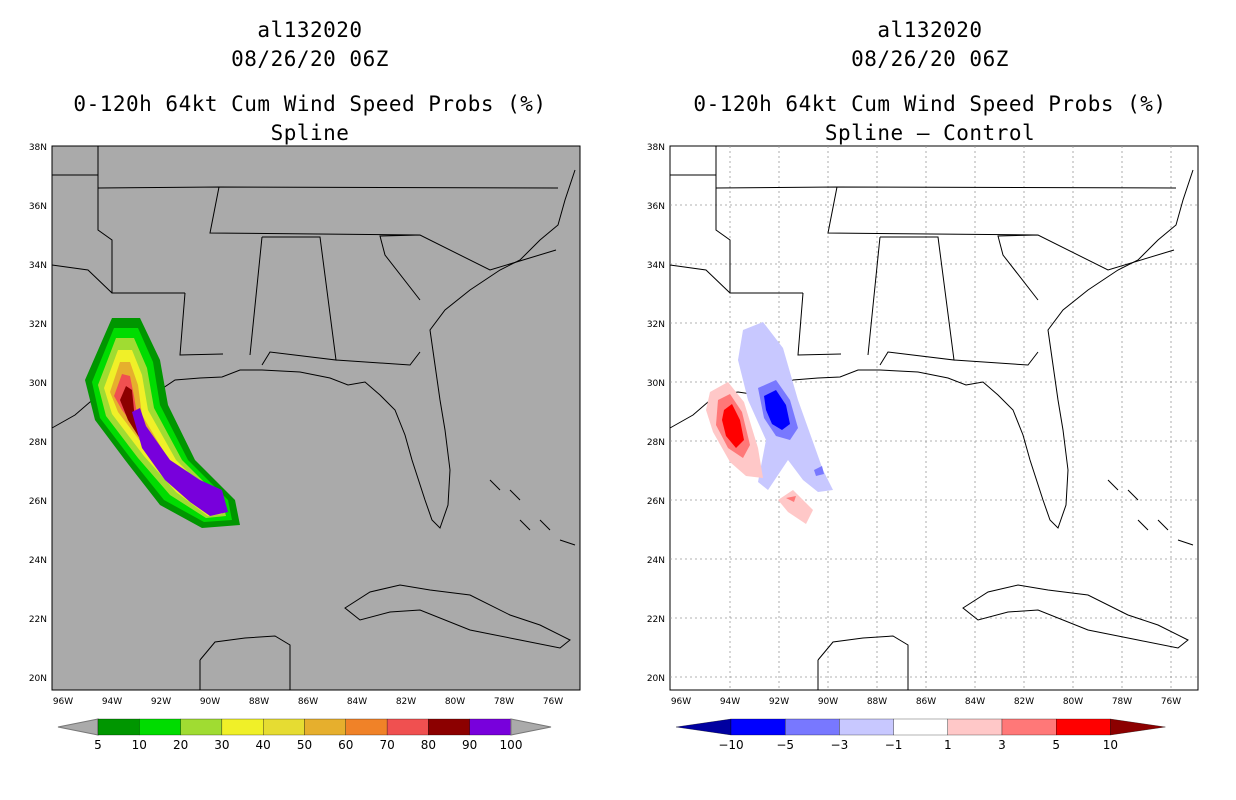 The height and width of the screenshot is (800, 1236). What do you see at coordinates (42, 413) in the screenshot?
I see `left-lat-labels: 38N 36N 34N 32N 30N 28N 26N 24N 22N 20N` at bounding box center [42, 413].